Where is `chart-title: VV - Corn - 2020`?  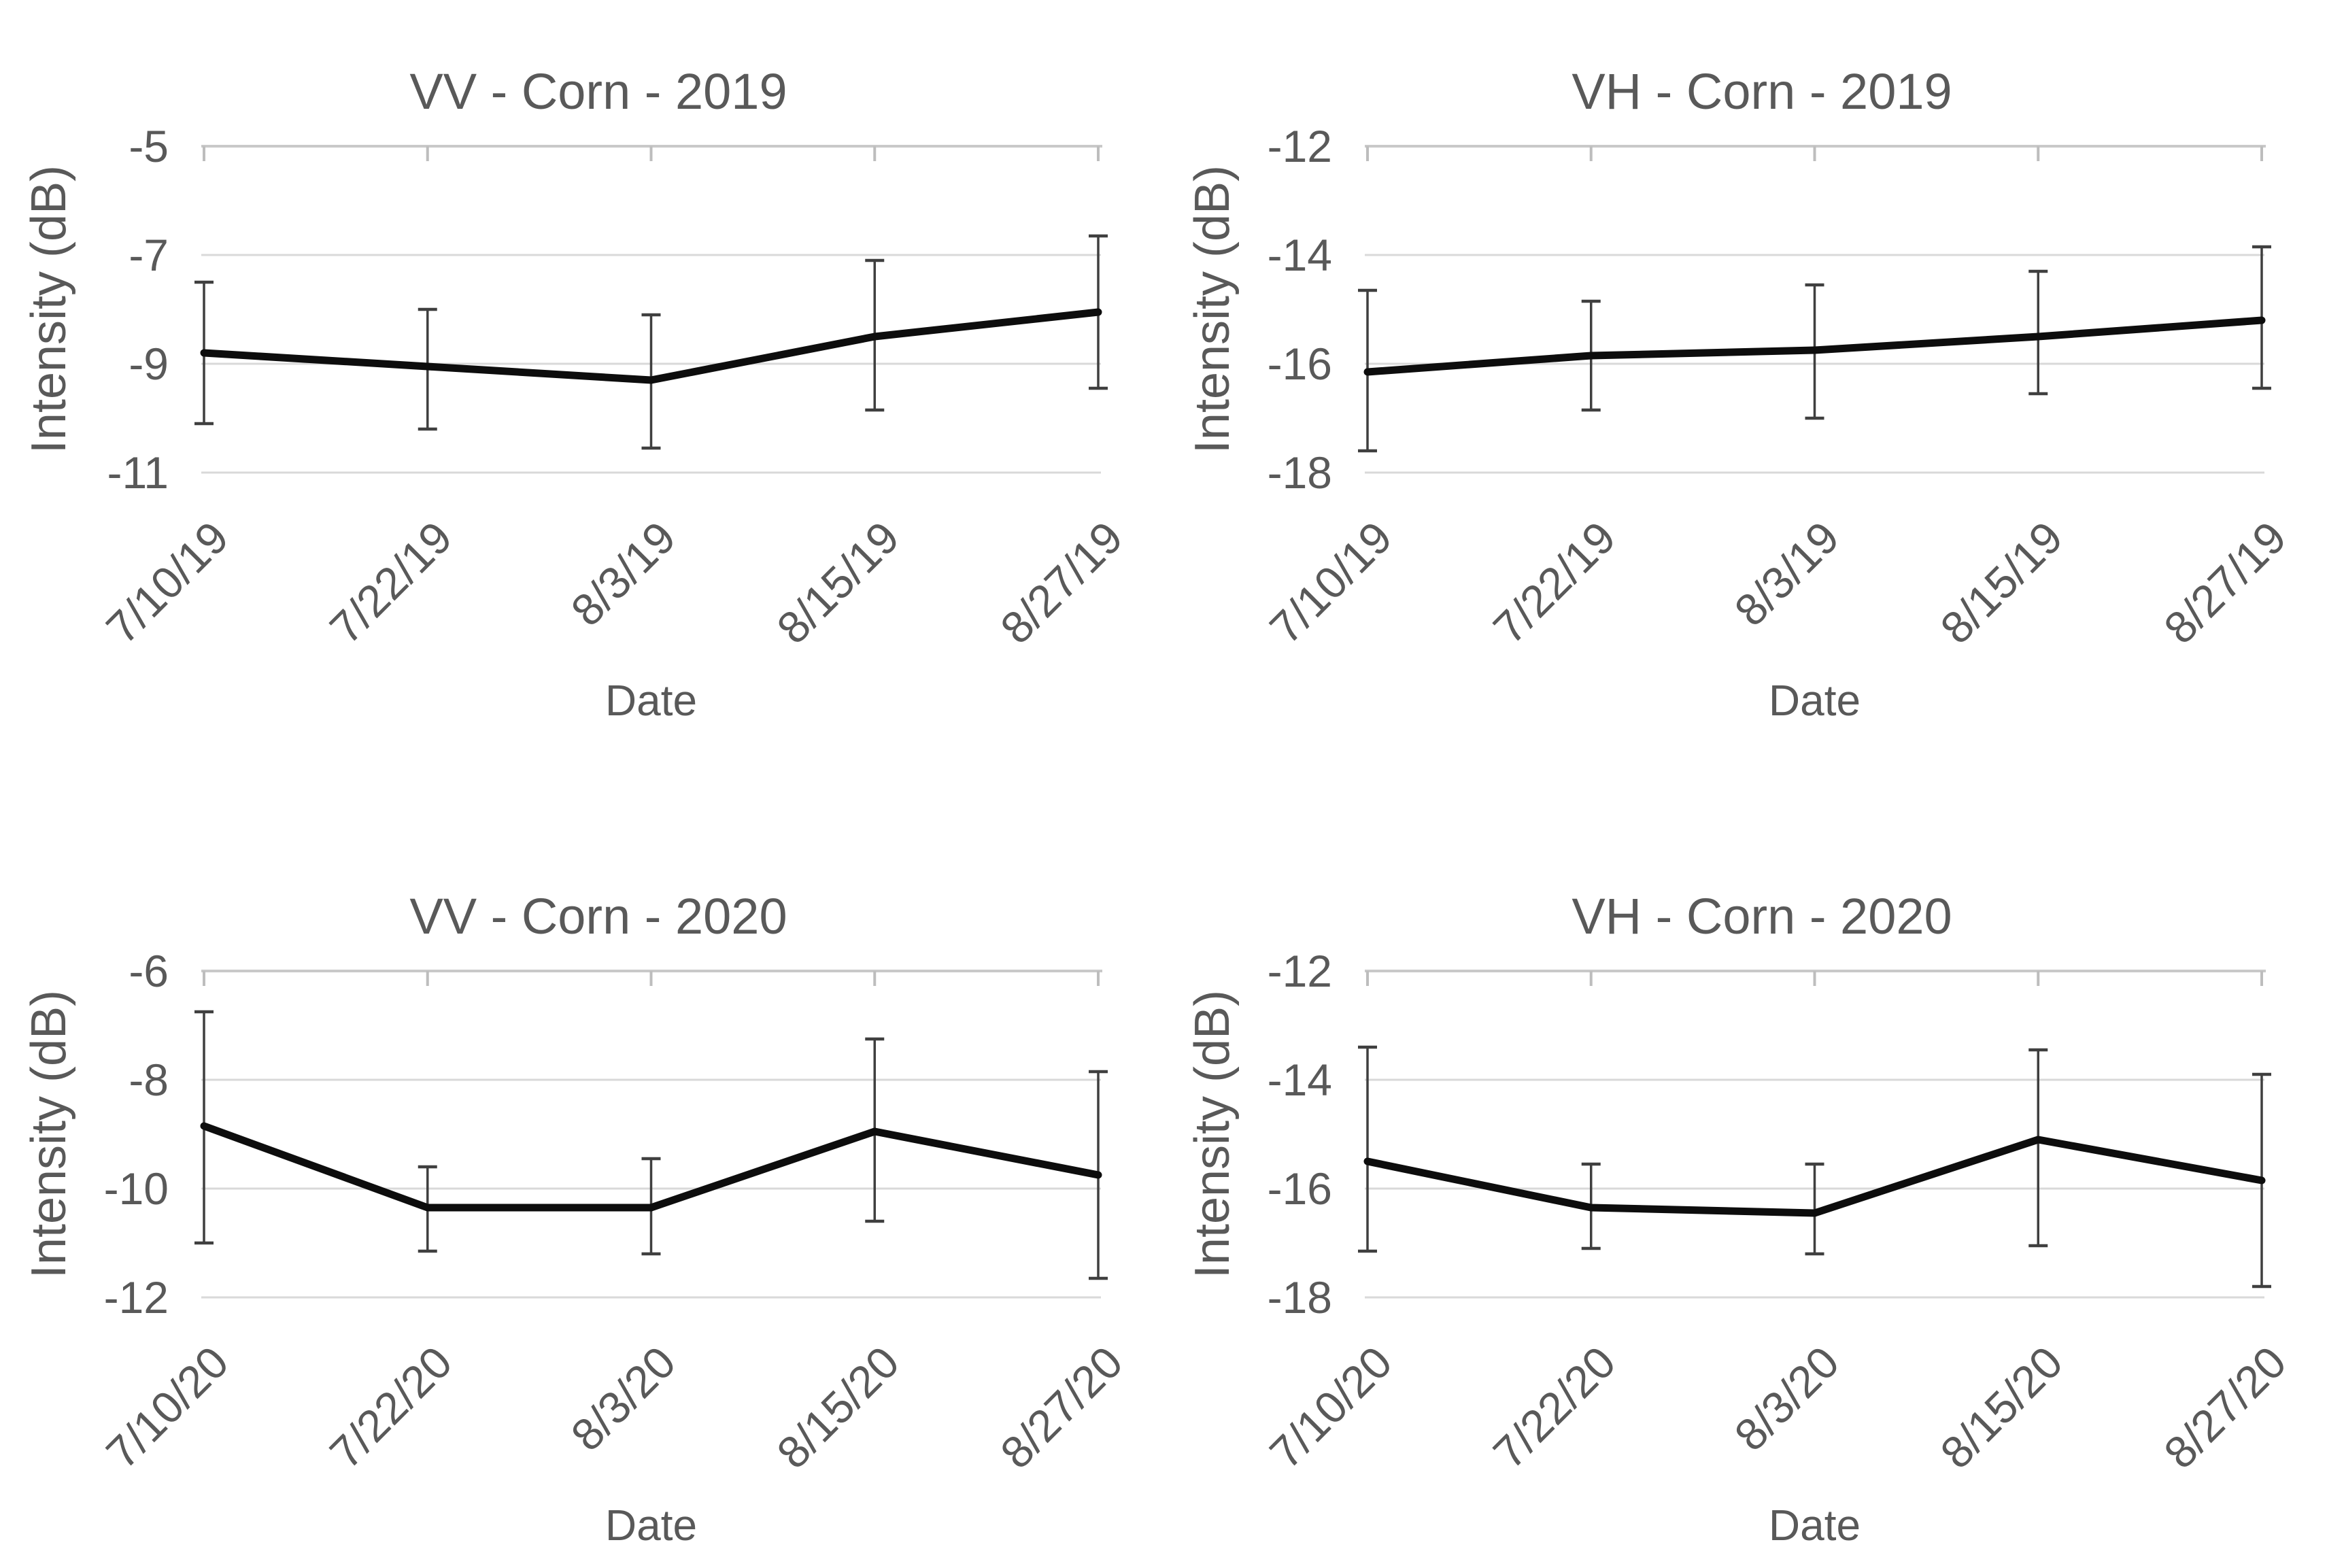 chart-title: VV - Corn - 2020 is located at coordinates (598, 916).